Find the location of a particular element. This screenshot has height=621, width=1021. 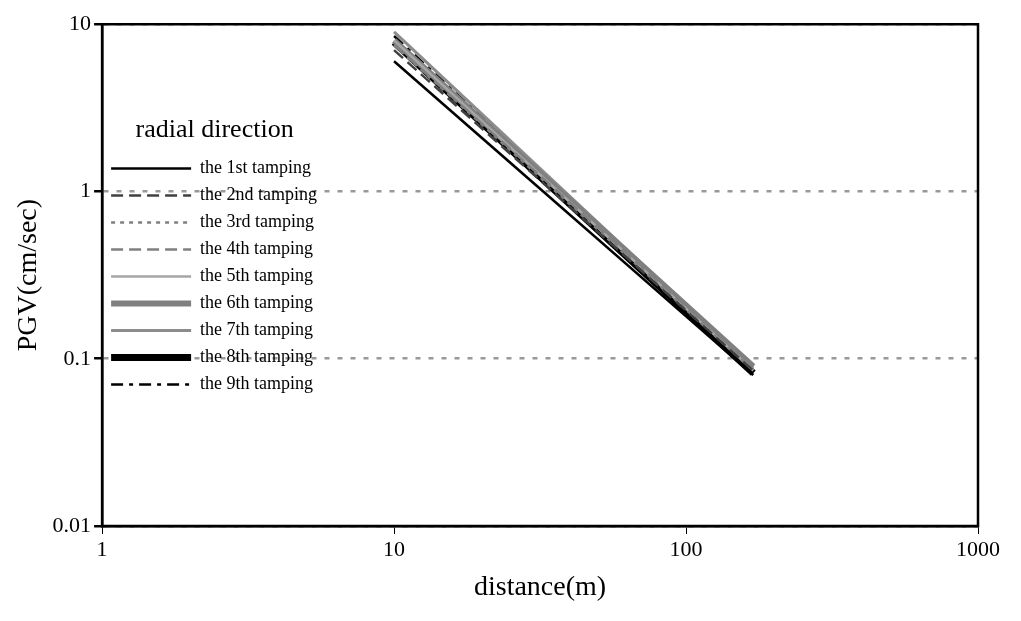

legend-label: the 1st tamping is located at coordinates (256, 167).